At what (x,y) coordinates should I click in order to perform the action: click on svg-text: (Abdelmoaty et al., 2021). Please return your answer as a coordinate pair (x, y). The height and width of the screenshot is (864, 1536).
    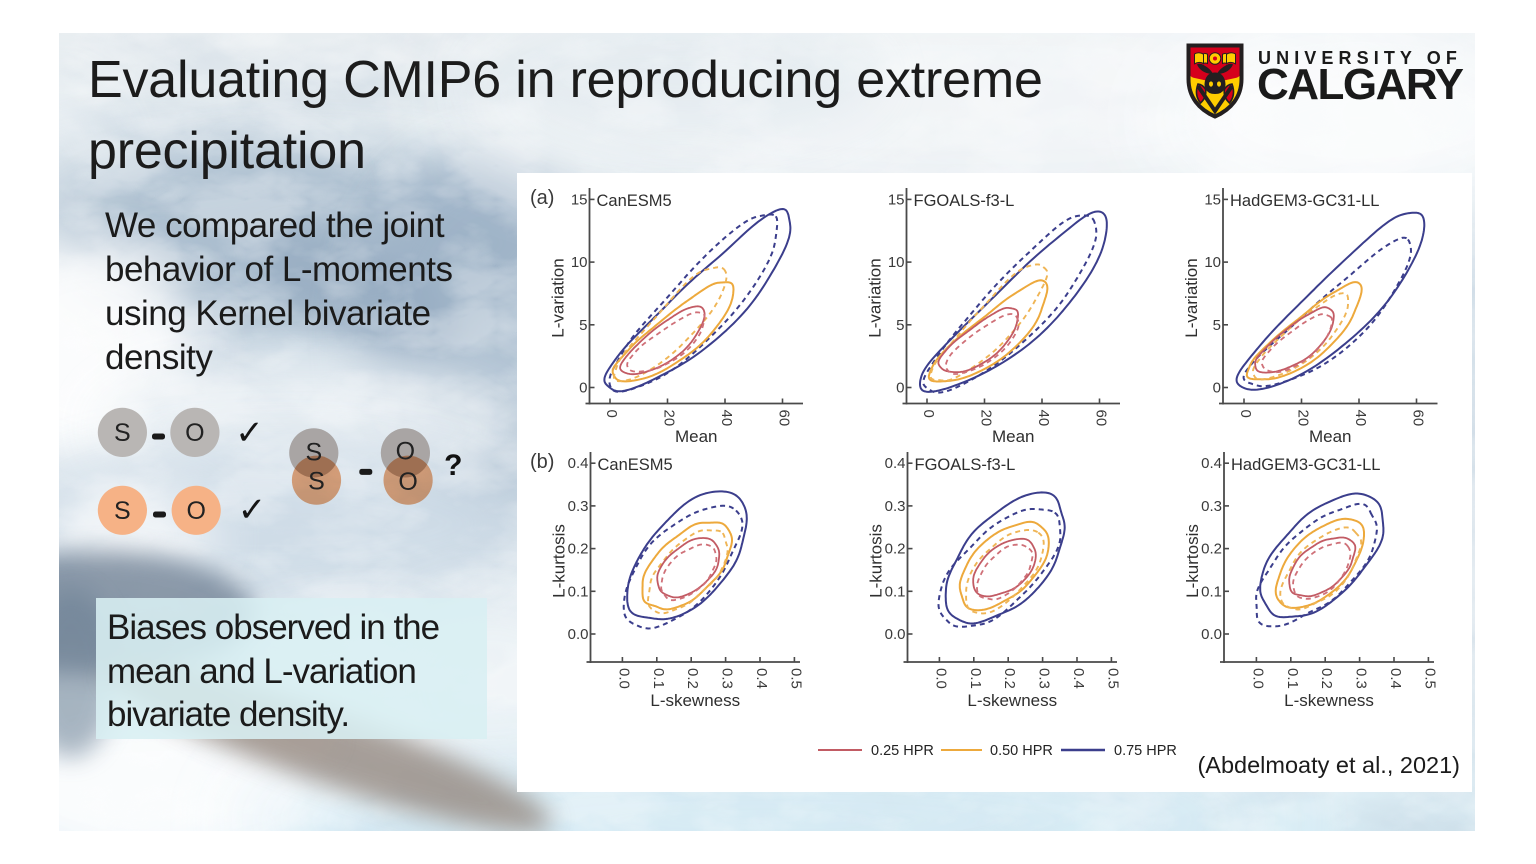
    Looking at the image, I should click on (1328, 765).